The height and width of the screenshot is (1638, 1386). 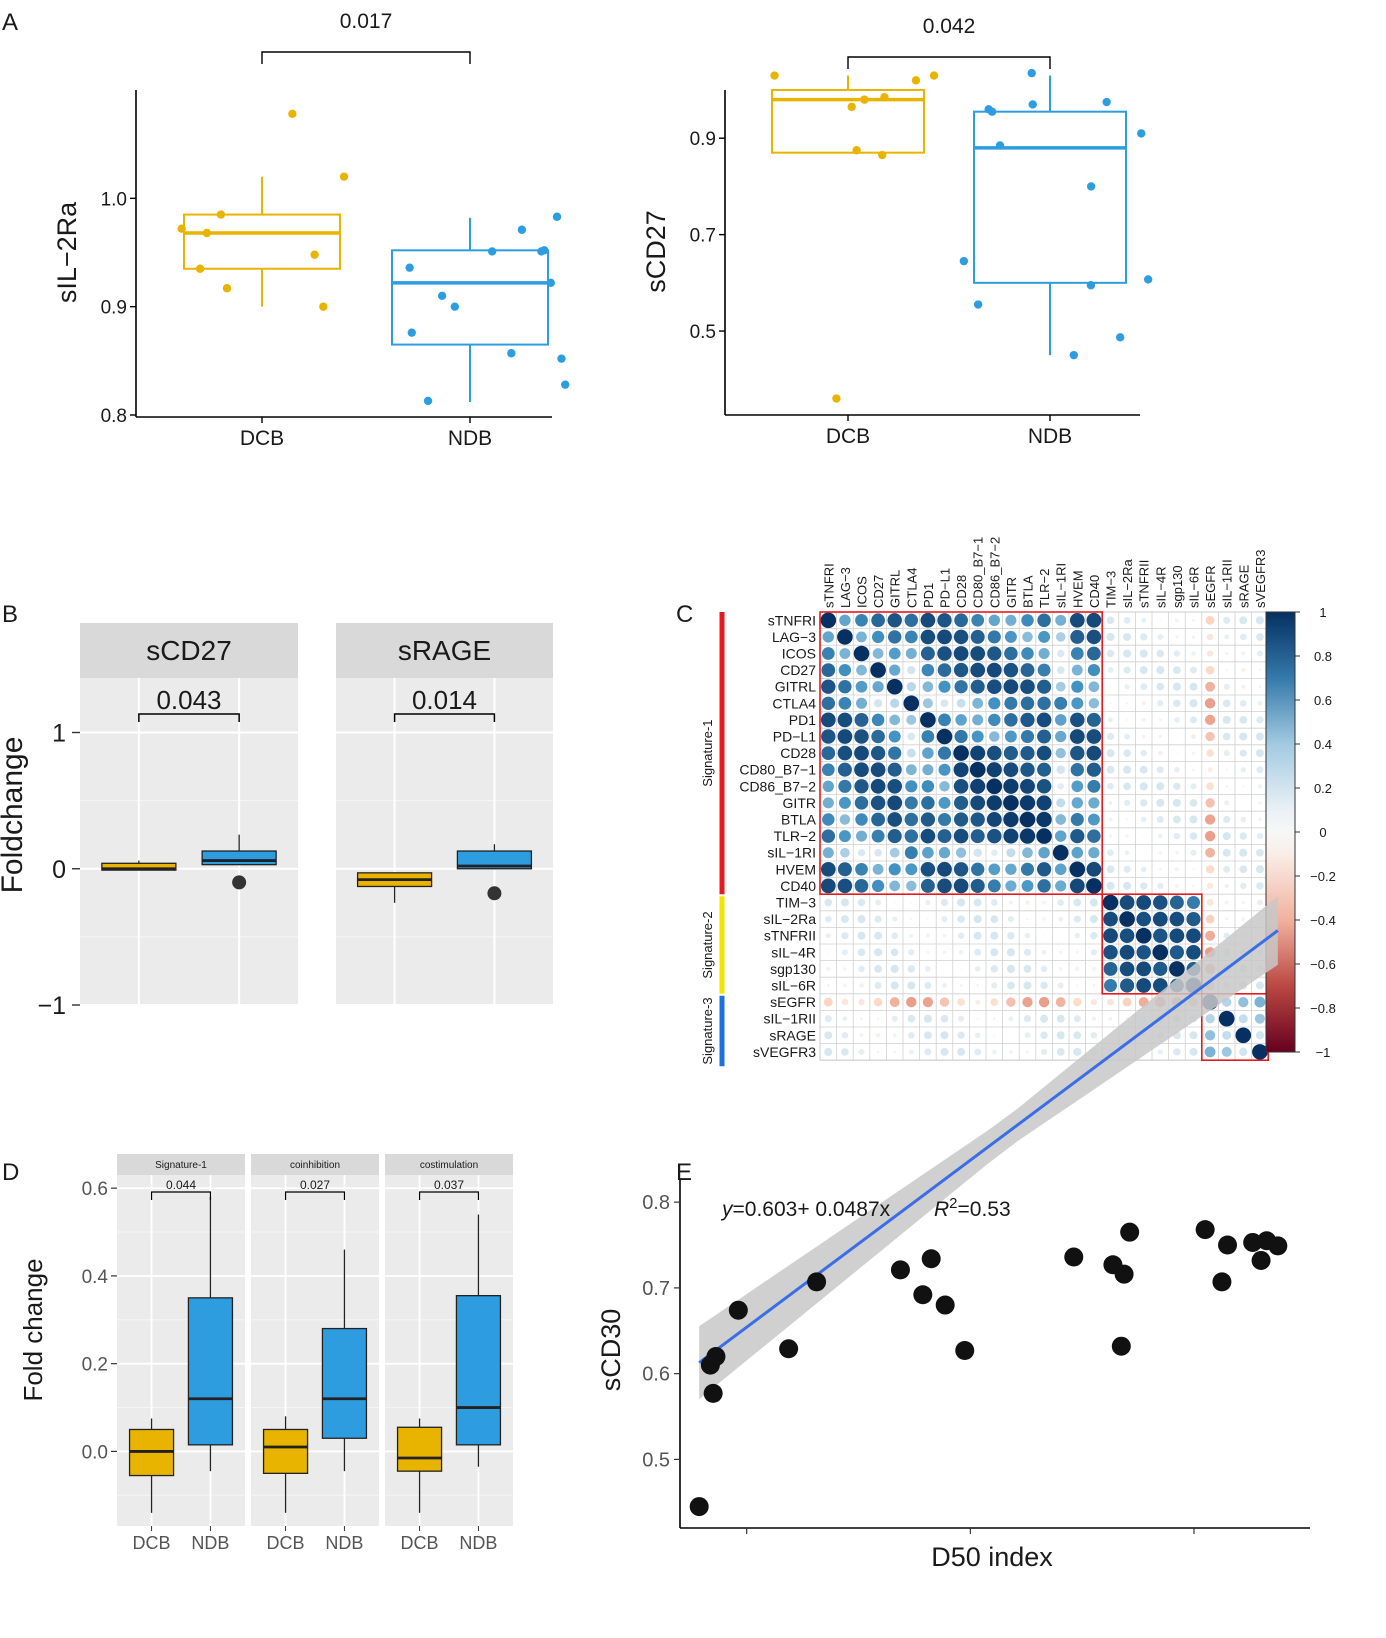 What do you see at coordinates (949, 26) in the screenshot?
I see `p-value-label: 0.042` at bounding box center [949, 26].